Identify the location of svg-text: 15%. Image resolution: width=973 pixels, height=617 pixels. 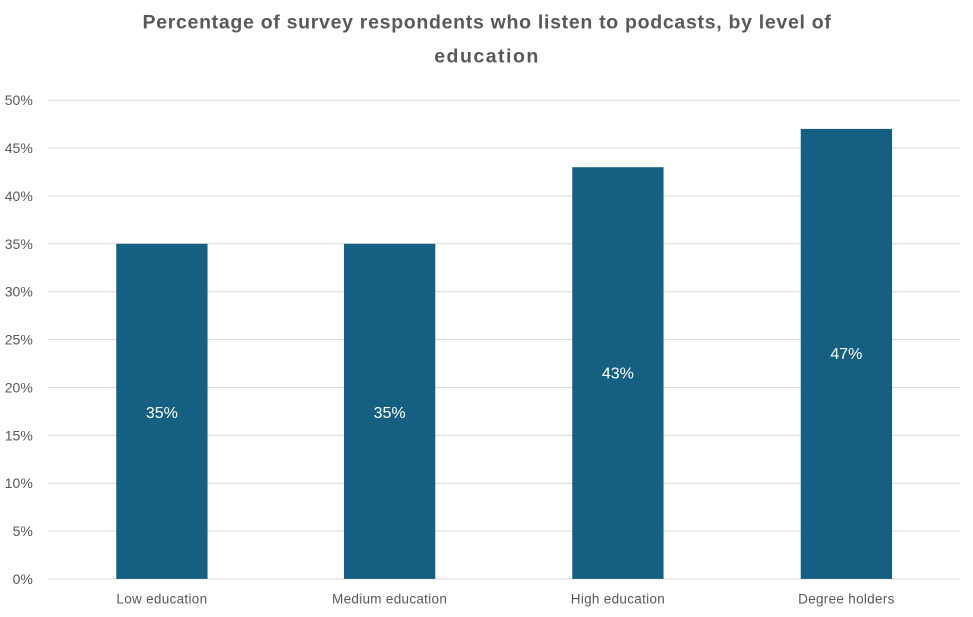
(19, 435).